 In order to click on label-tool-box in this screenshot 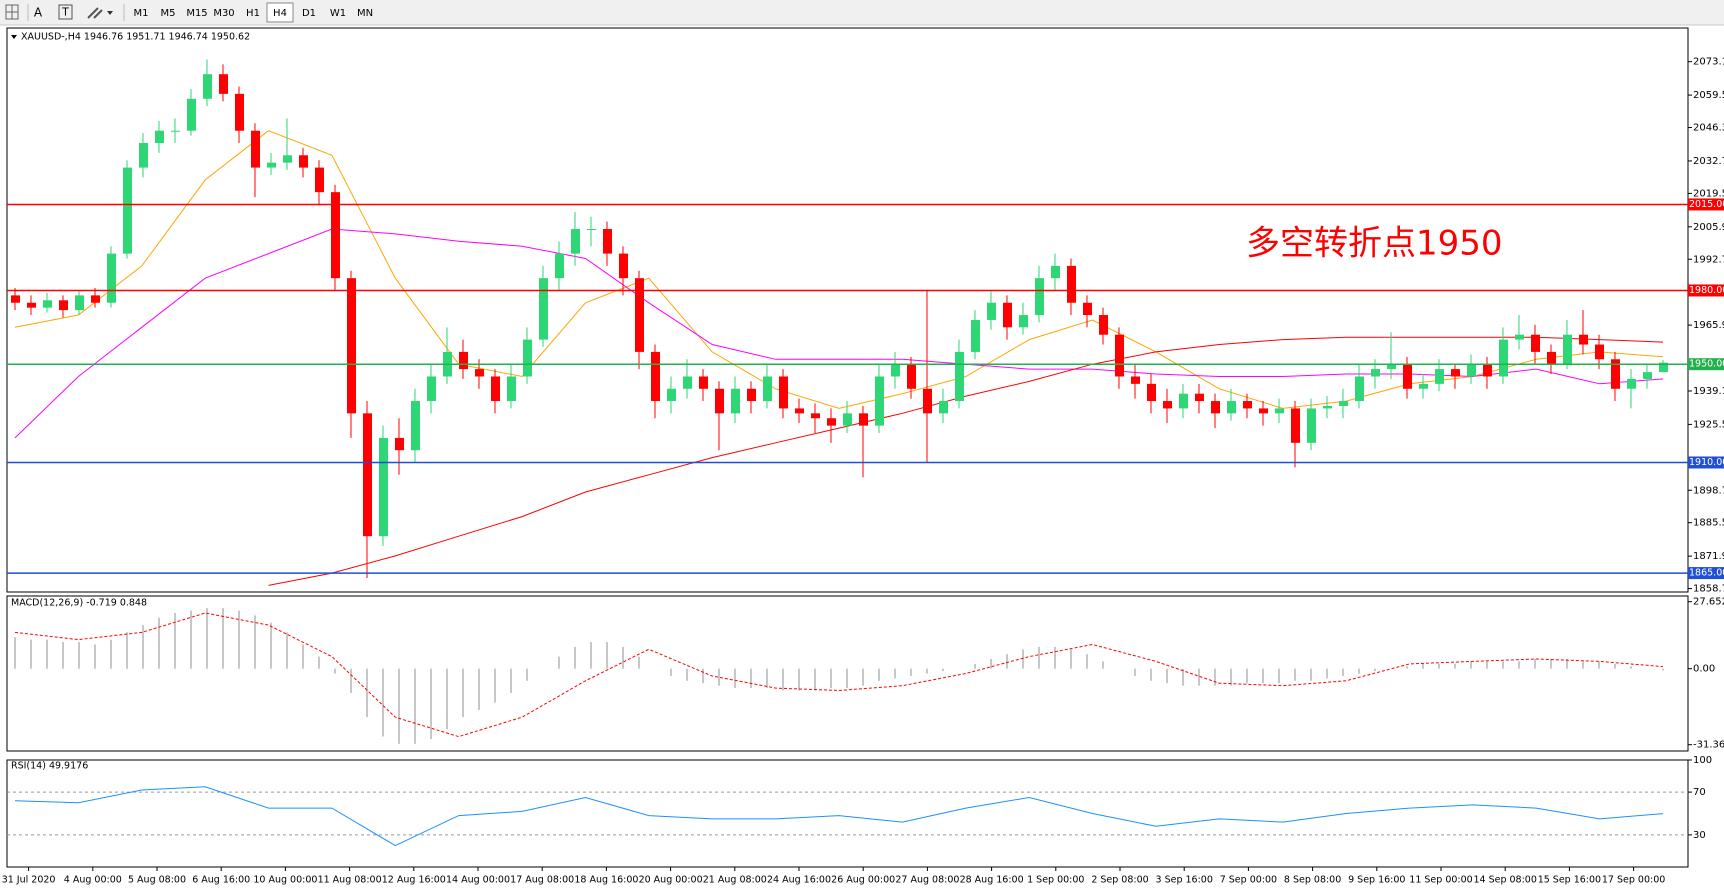, I will do `click(65, 12)`.